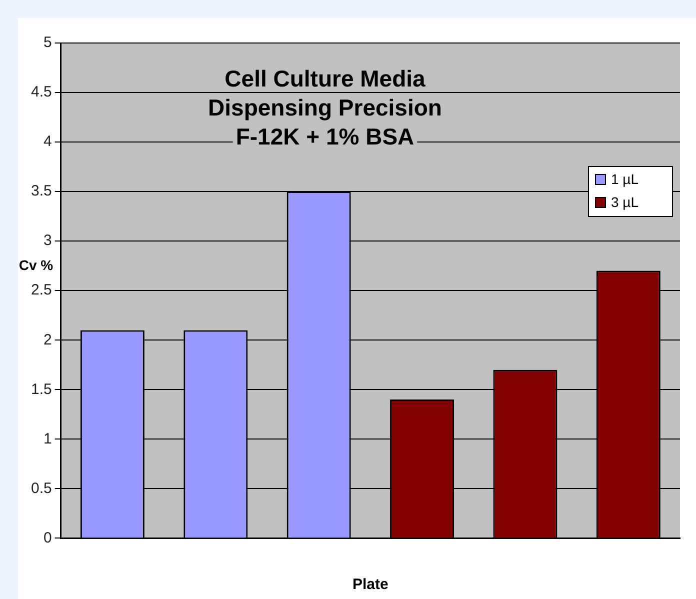  I want to click on text: Cell Culture Media Dispensing Precision F-12K + 1% BSA, so click(325, 107).